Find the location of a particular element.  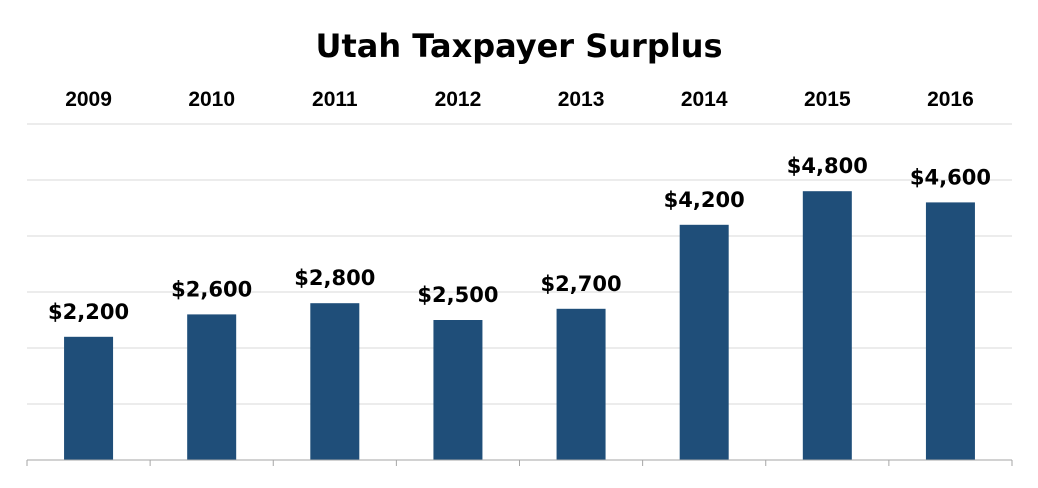

category-label-2016: 2016 is located at coordinates (950, 99).